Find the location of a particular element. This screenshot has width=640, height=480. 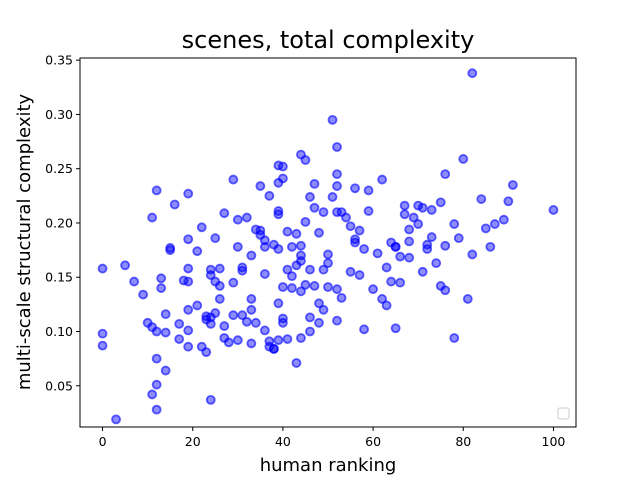

x-axis-label: human ranking is located at coordinates (328, 465).